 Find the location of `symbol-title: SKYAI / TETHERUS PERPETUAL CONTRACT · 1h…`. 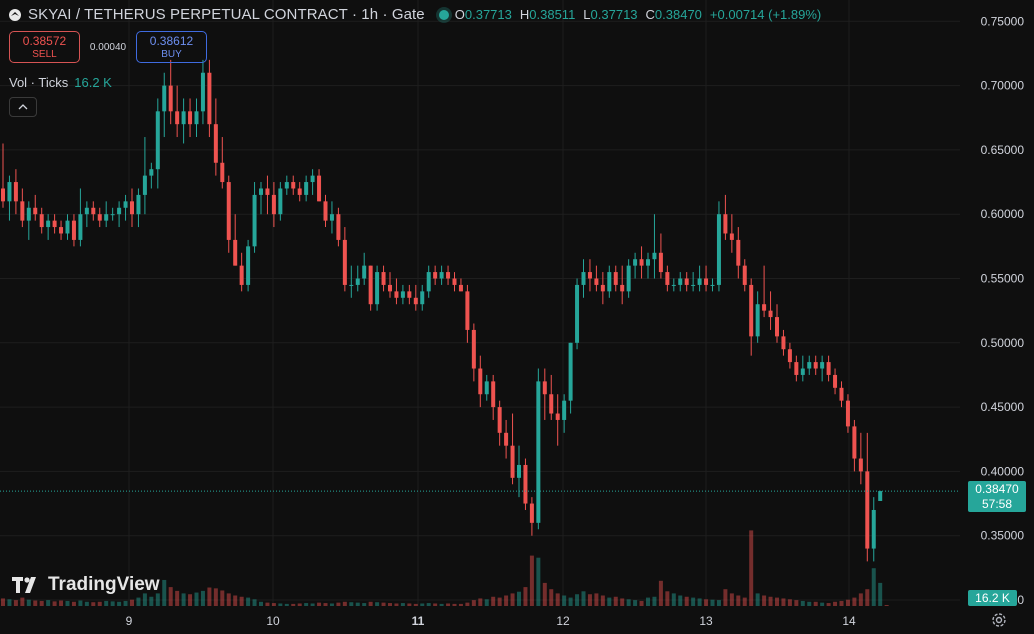

symbol-title: SKYAI / TETHERUS PERPETUAL CONTRACT · 1h… is located at coordinates (226, 14).